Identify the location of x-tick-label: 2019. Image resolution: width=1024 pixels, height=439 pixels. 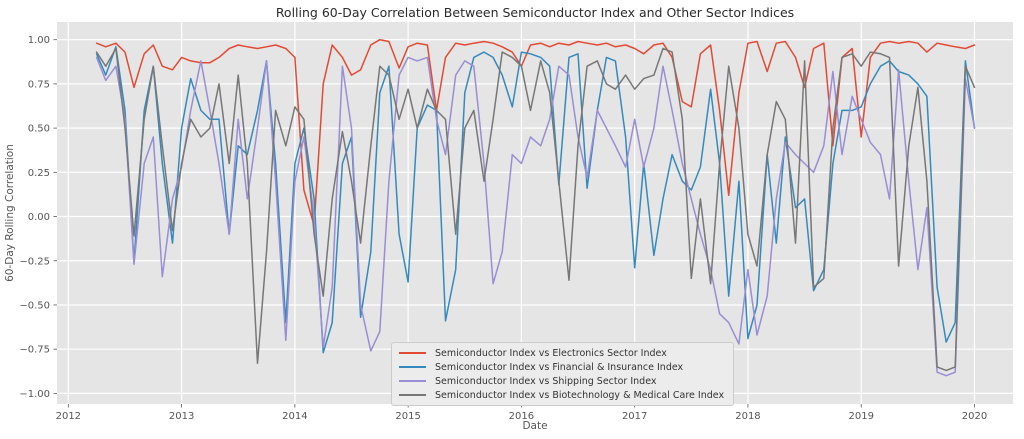
(860, 416).